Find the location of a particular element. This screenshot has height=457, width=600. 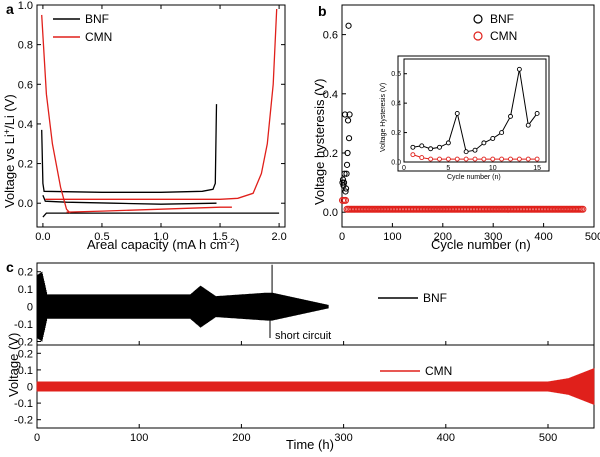

legend-bnf-label: BNF is located at coordinates (97, 19).